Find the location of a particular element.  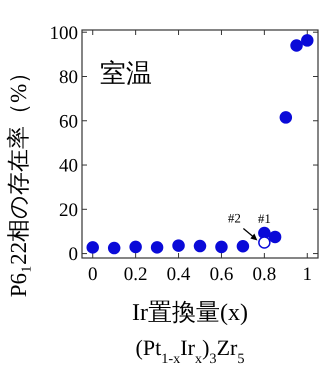

x-tick-label: 1 is located at coordinates (307, 274).